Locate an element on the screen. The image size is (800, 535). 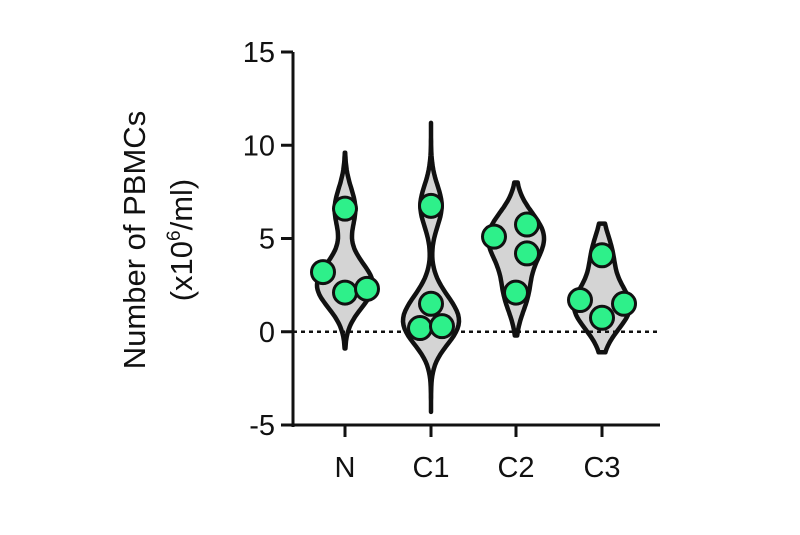
x-tick-label-n: N is located at coordinates (345, 468).